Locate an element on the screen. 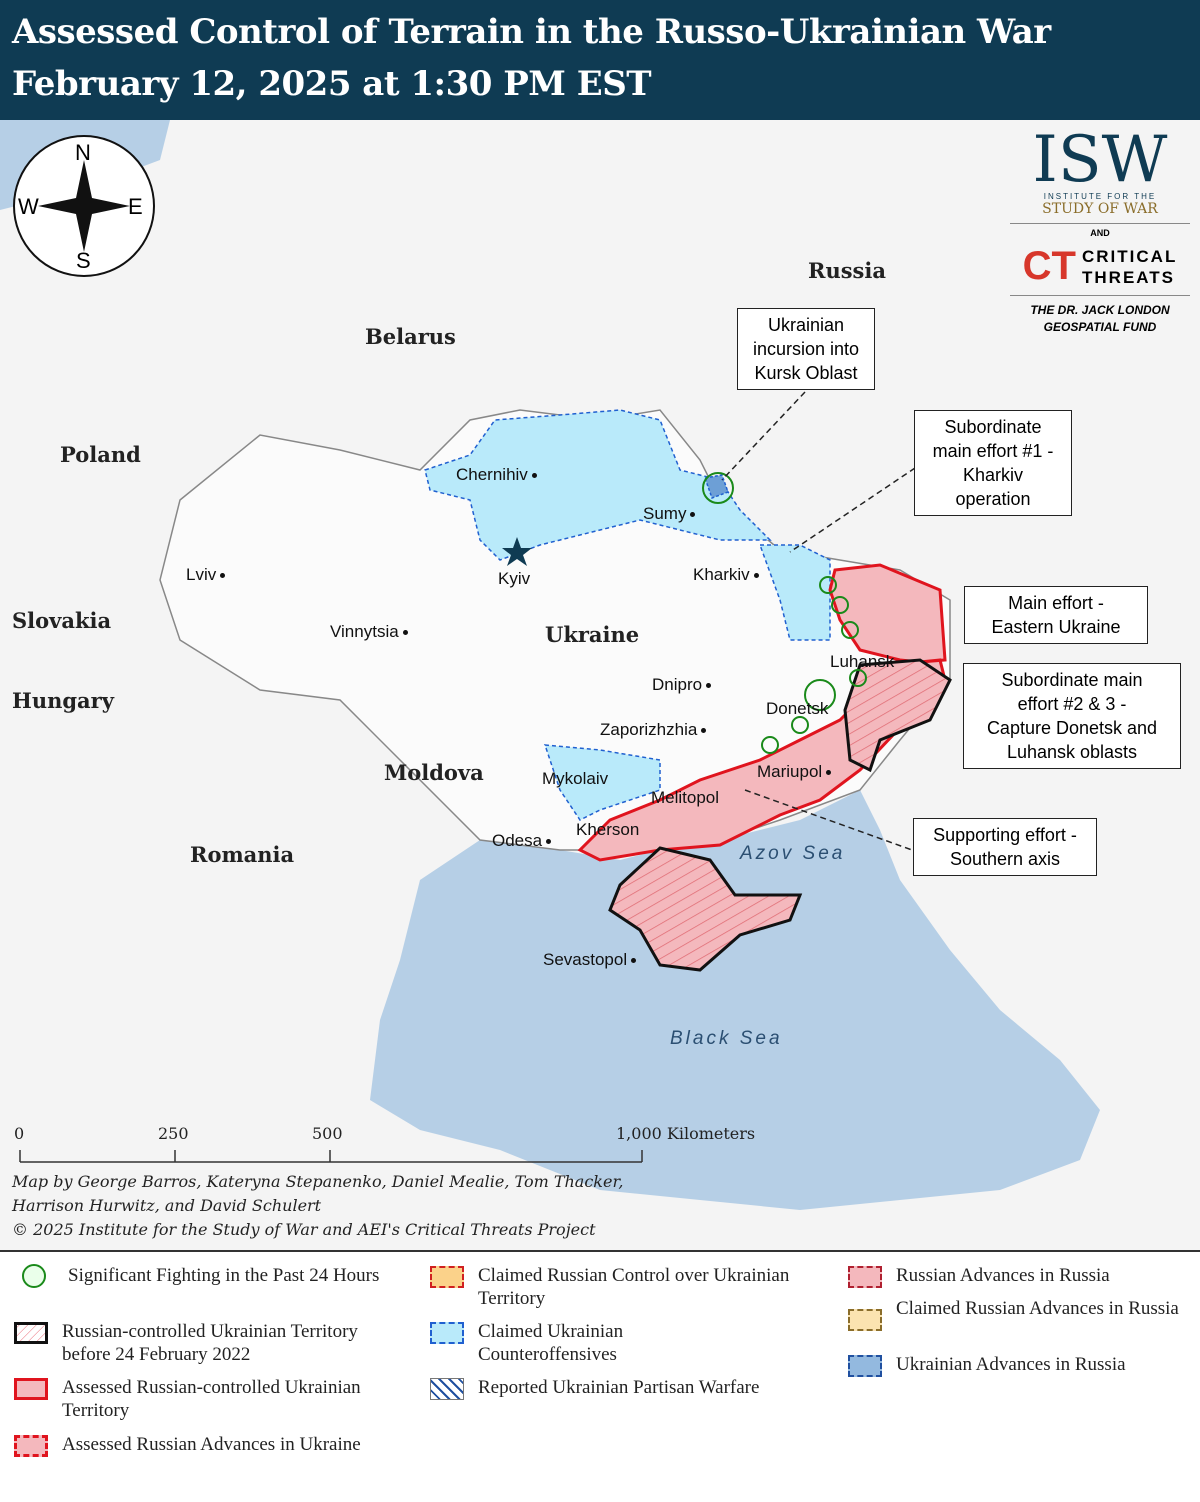 This screenshot has width=1200, height=1502. compass-n: N is located at coordinates (83, 152).